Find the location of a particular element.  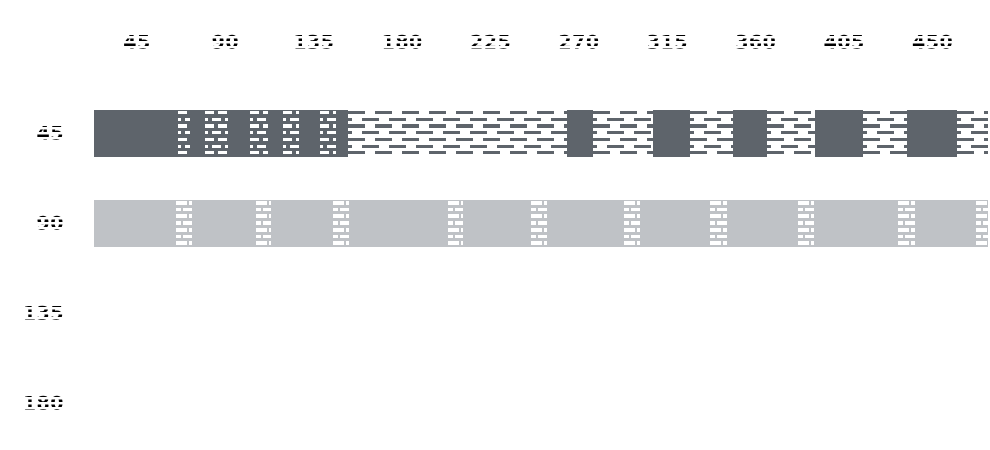

x-tick-label-45: 45 is located at coordinates (137, 42).